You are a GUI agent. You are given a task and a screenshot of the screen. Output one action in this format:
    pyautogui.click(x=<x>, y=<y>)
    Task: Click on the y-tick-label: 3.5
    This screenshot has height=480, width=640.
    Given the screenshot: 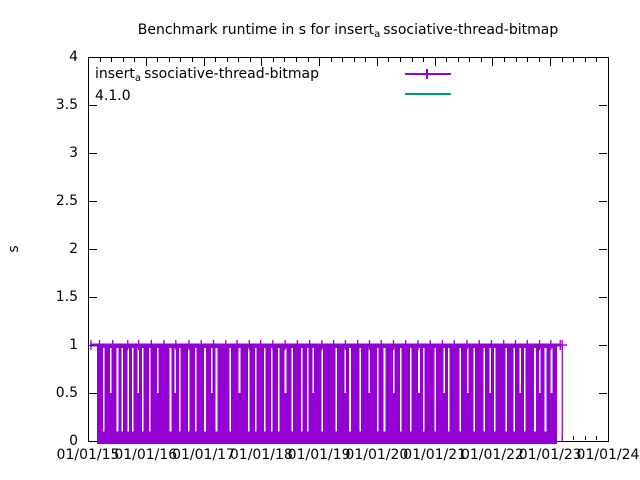 What is the action you would take?
    pyautogui.click(x=66, y=105)
    